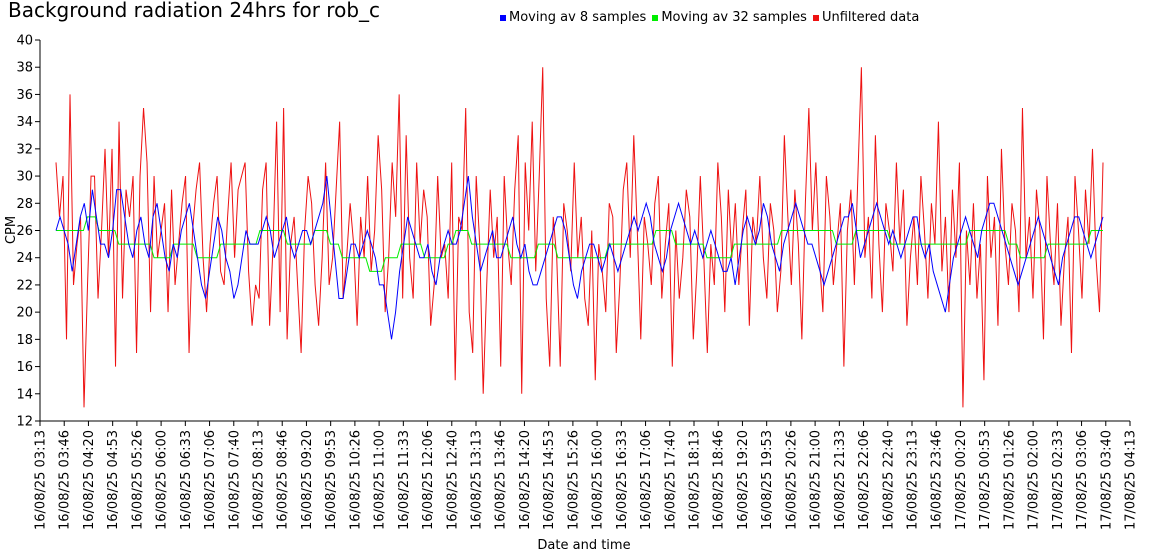  What do you see at coordinates (24, 122) in the screenshot?
I see `y-tick-label: 34` at bounding box center [24, 122].